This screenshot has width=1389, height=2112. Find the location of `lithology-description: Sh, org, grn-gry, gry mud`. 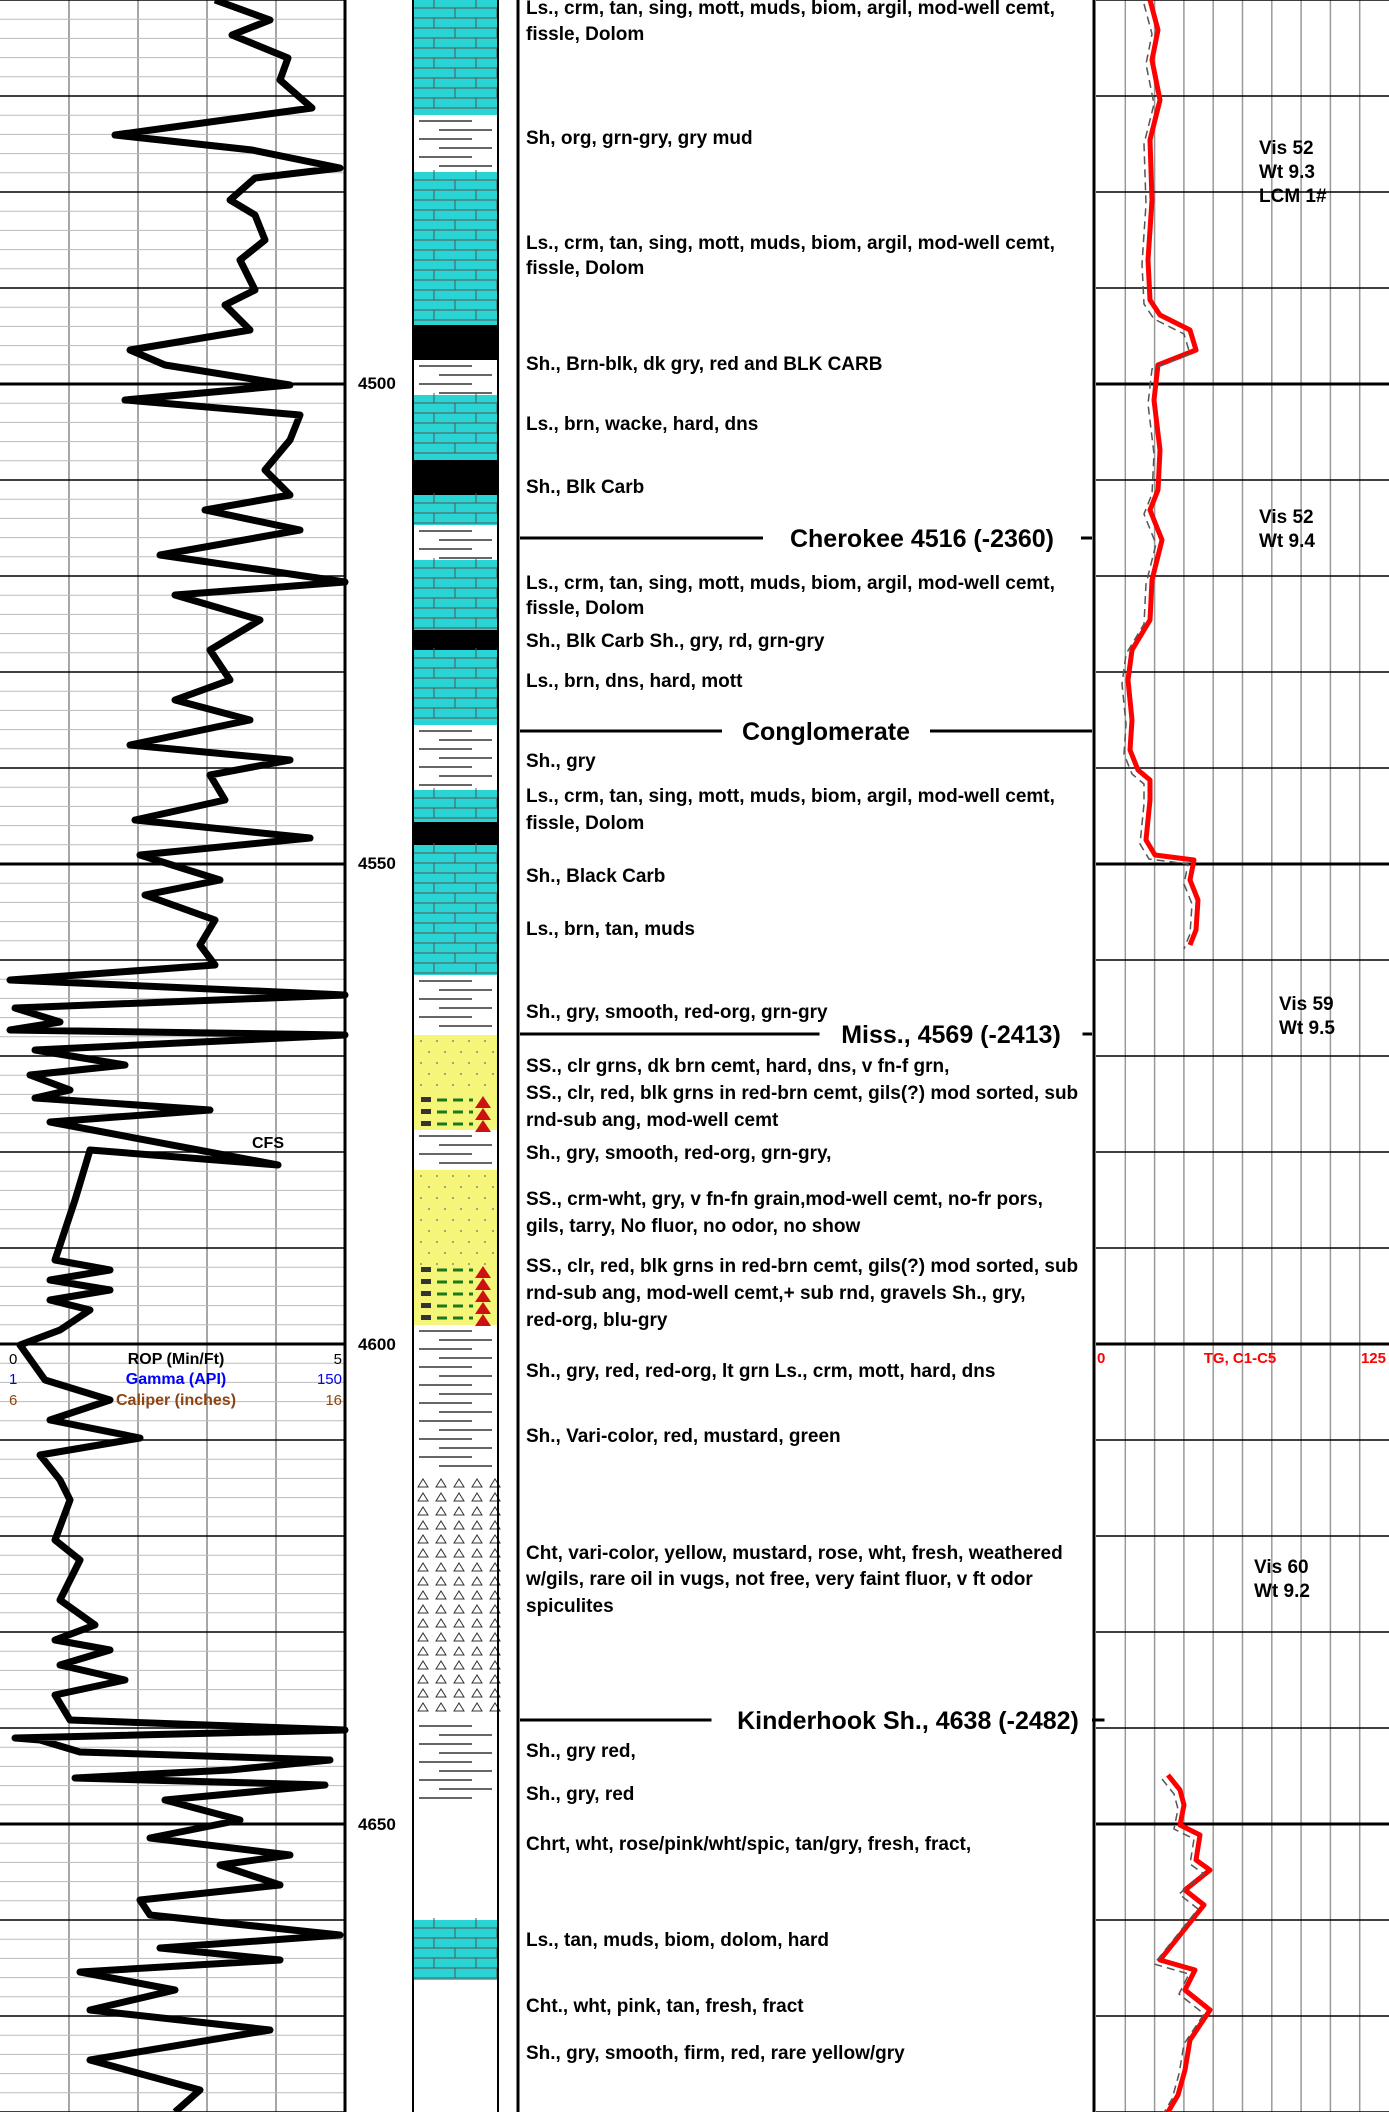

lithology-description: Sh, org, grn-gry, gry mud is located at coordinates (639, 138).